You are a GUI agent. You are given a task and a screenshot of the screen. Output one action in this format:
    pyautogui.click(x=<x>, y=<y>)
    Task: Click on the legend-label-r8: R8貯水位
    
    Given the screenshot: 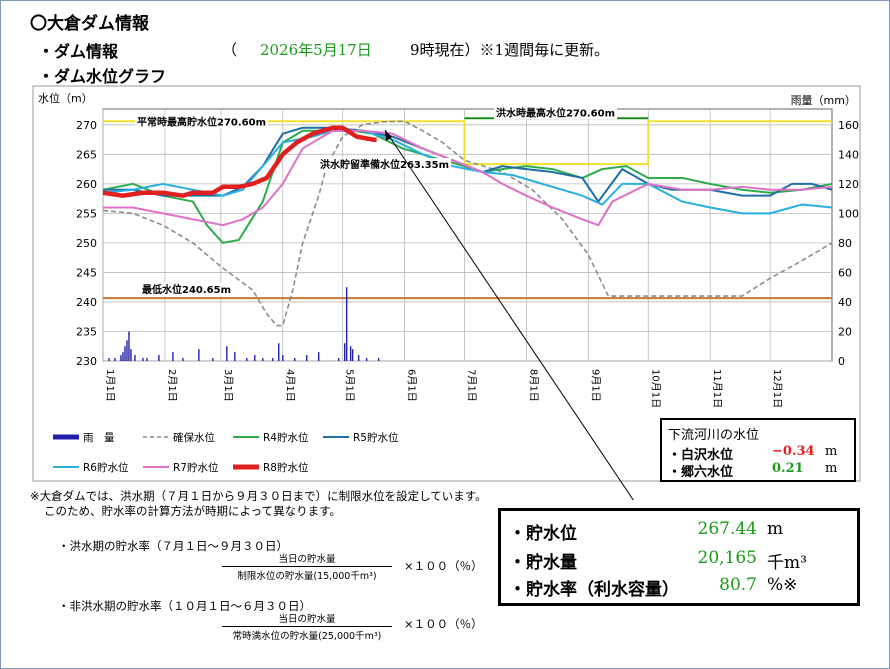 What is the action you would take?
    pyautogui.click(x=286, y=467)
    